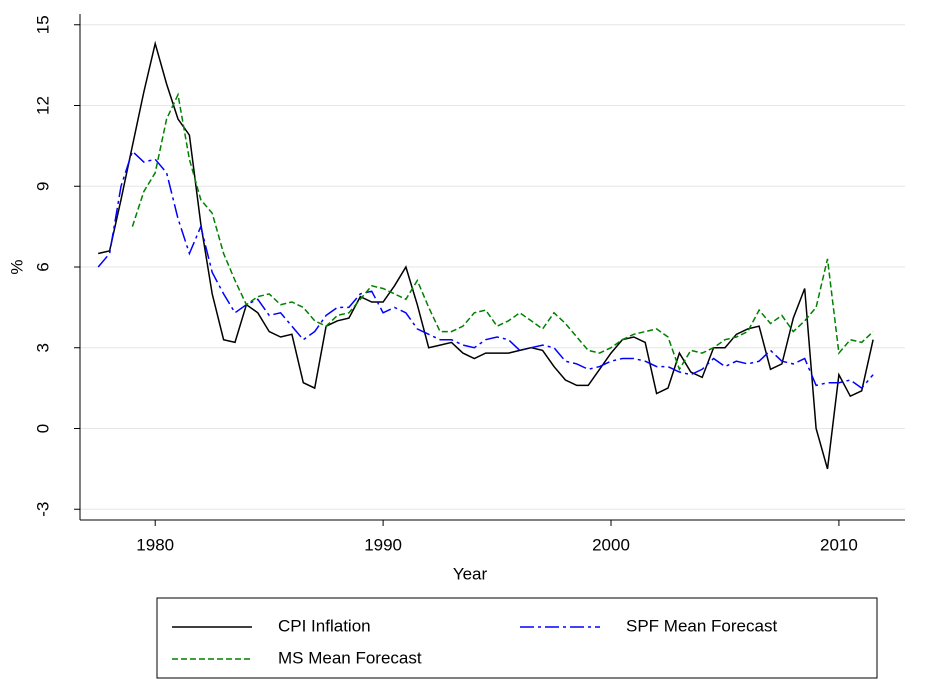  What do you see at coordinates (155, 544) in the screenshot?
I see `x-tick-label: 1980` at bounding box center [155, 544].